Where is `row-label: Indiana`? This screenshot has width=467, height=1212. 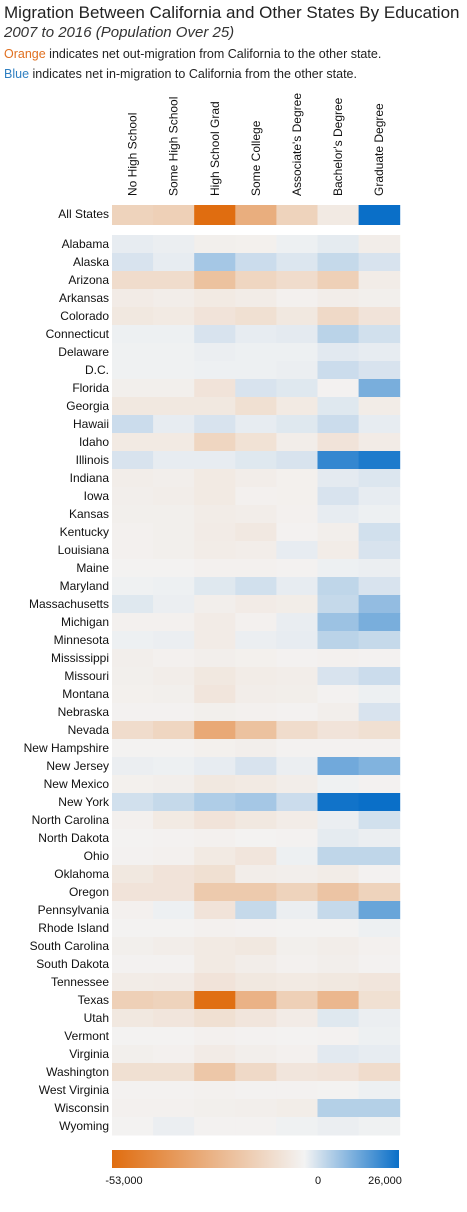 row-label: Indiana is located at coordinates (90, 478).